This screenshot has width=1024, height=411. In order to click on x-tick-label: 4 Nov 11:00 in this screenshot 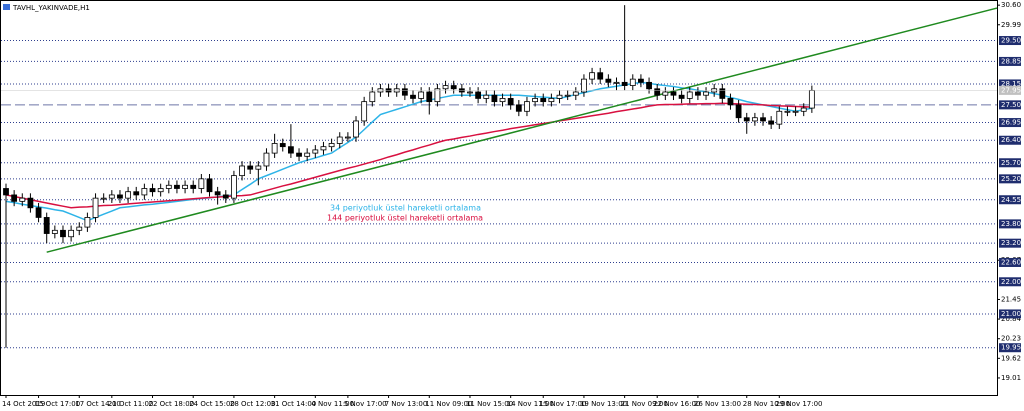, I will do `click(332, 404)`.